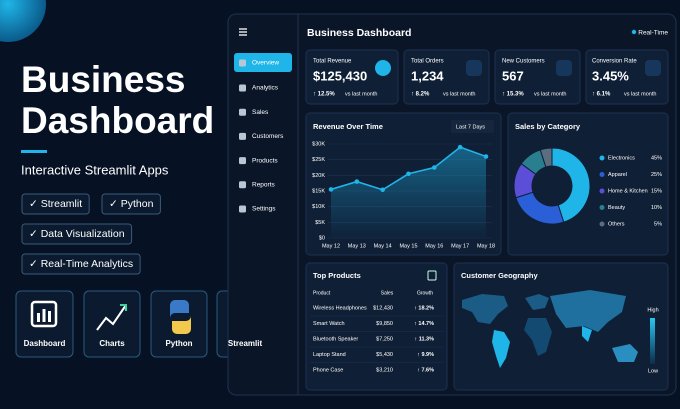  What do you see at coordinates (408, 192) in the screenshot?
I see `area` at bounding box center [408, 192].